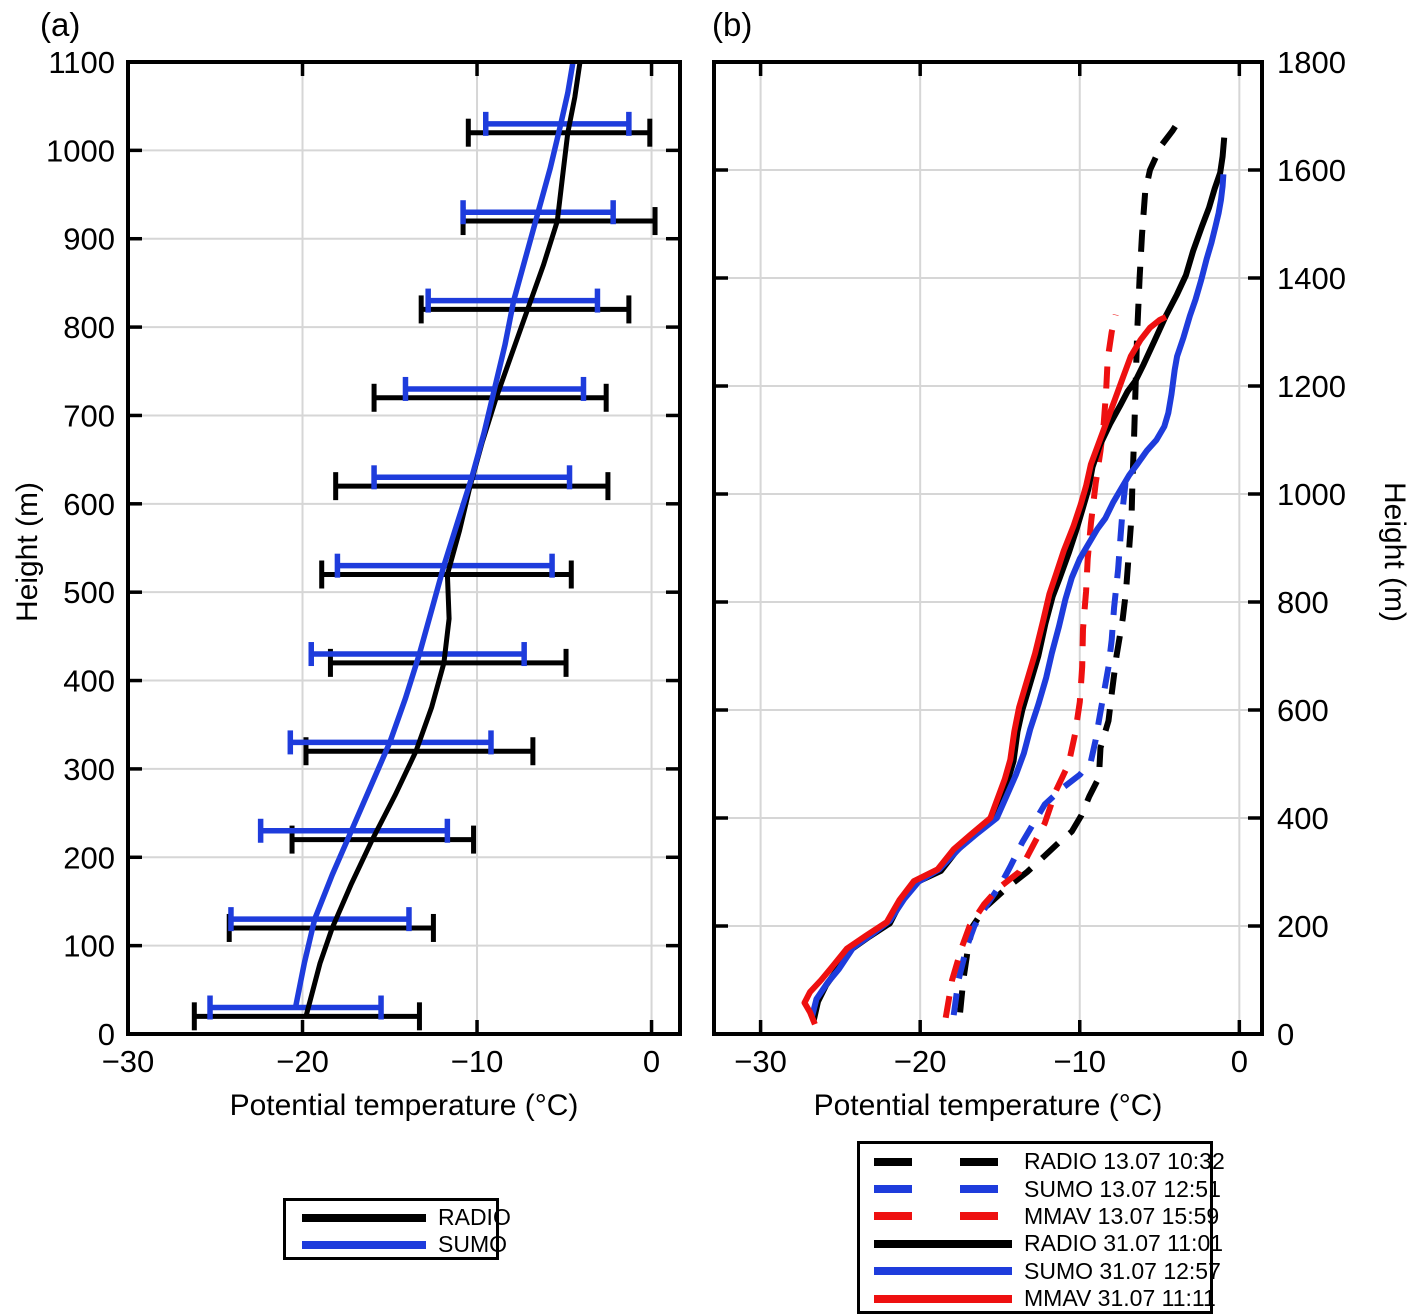 The height and width of the screenshot is (1316, 1411). Describe the element at coordinates (60, 24) in the screenshot. I see `panel-a-tag: (a)` at that location.